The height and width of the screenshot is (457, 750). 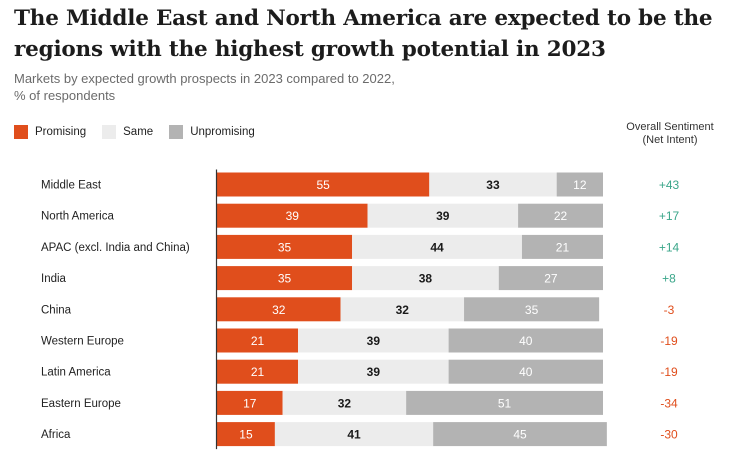 I want to click on bar-same-north-america, so click(x=443, y=215).